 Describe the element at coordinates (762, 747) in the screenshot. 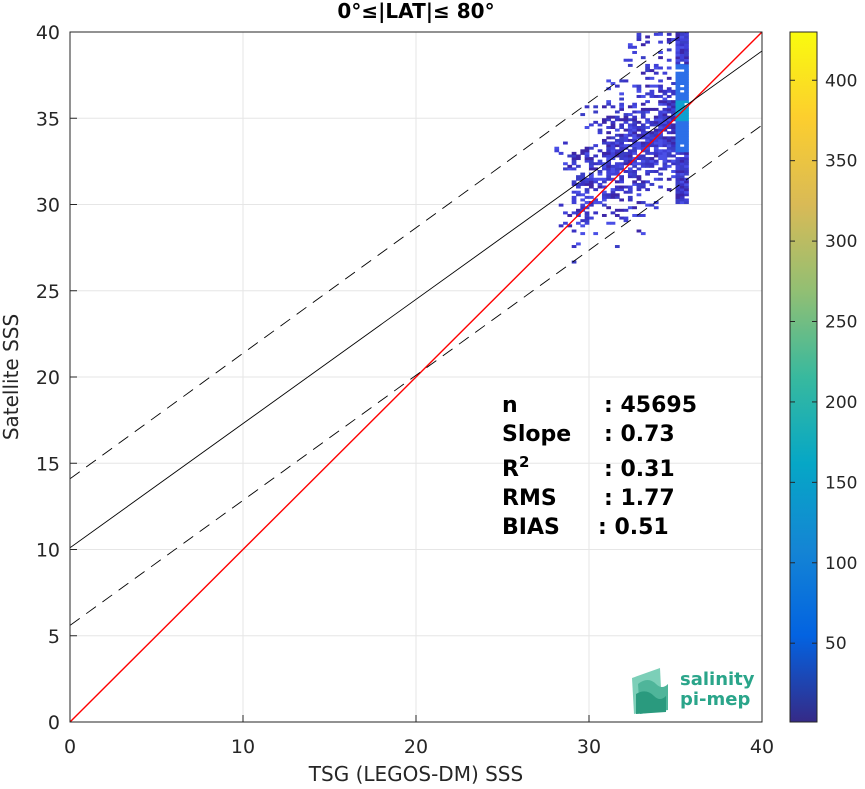

I see `x-tick-label: 40` at that location.